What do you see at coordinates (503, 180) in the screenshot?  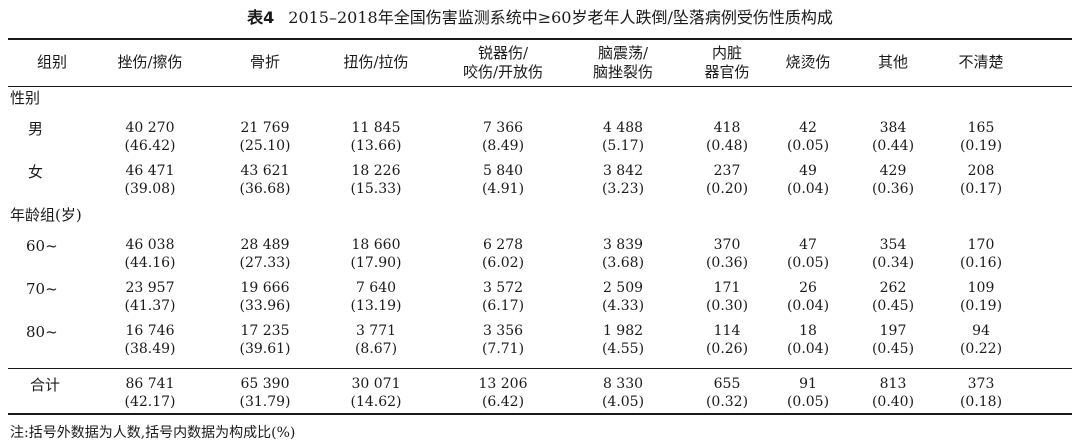 I see `table-cell: 5 840 (4.91)` at bounding box center [503, 180].